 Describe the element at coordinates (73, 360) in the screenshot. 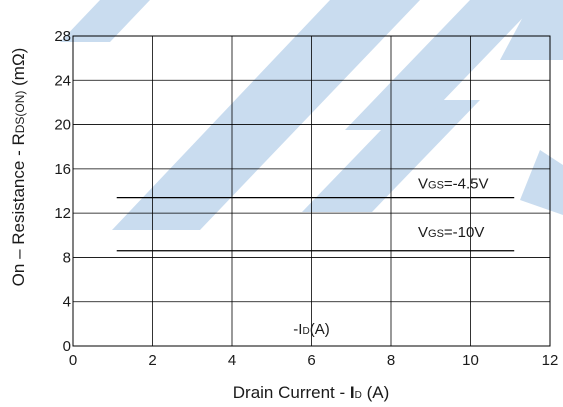

I see `x-tick-label: 0` at that location.